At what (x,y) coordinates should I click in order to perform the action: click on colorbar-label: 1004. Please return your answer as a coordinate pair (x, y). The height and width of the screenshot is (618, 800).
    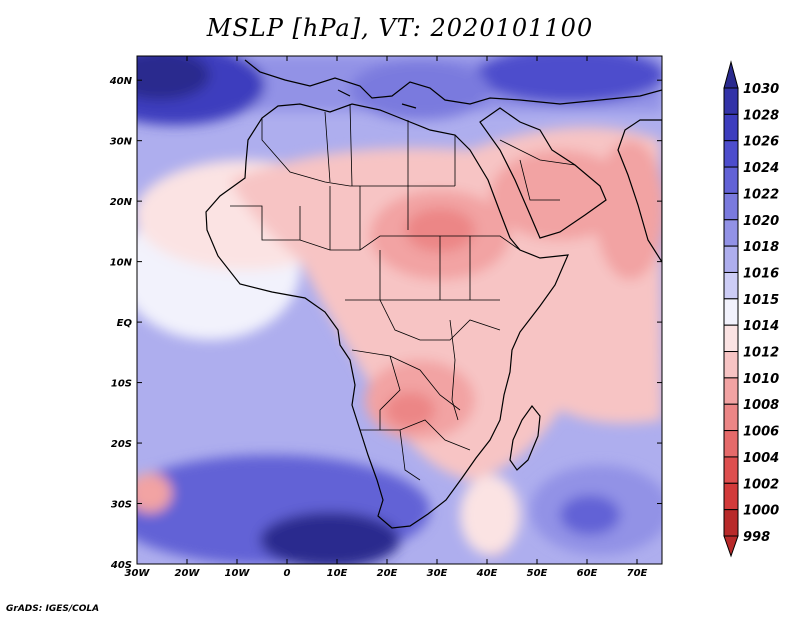
    Looking at the image, I should click on (761, 458).